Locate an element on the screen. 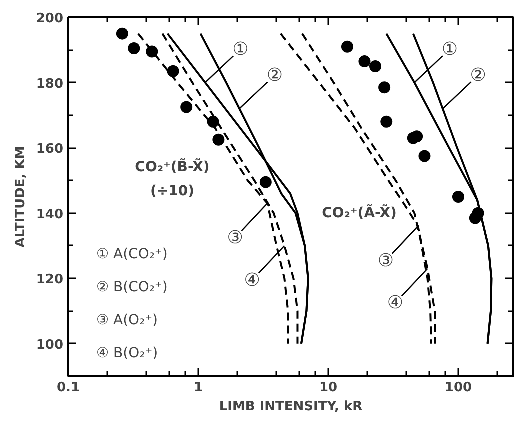  y-tick-label: 160 is located at coordinates (50, 150).